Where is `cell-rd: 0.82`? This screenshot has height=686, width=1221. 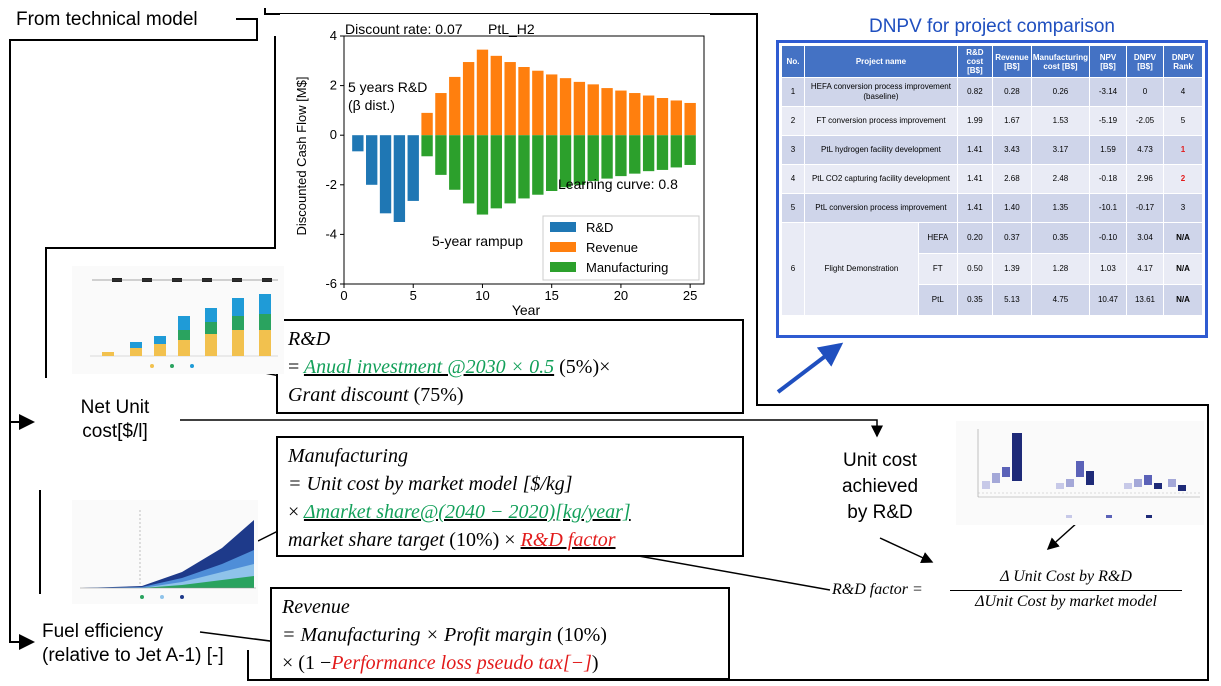 cell-rd: 0.82 is located at coordinates (974, 92).